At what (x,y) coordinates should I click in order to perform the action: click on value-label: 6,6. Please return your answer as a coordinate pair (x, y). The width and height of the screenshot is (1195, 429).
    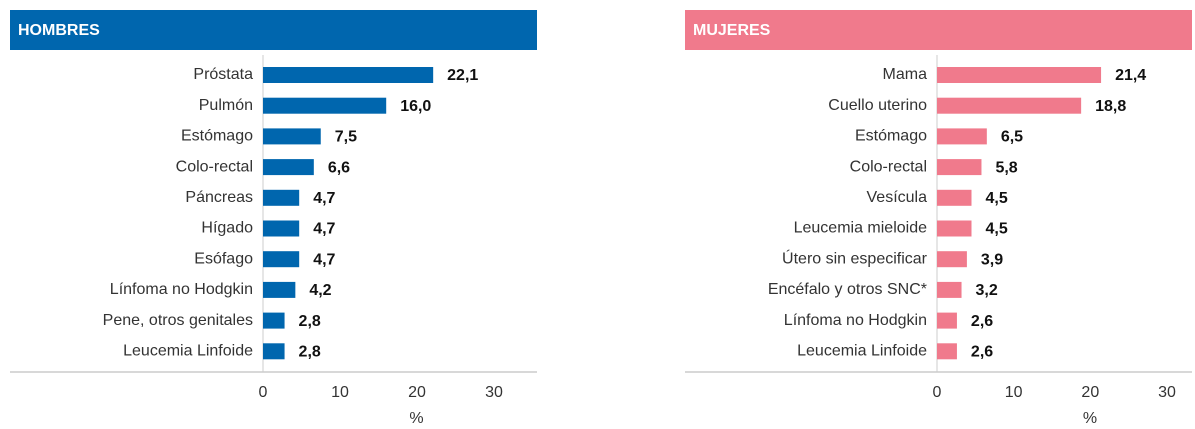
    Looking at the image, I should click on (339, 167).